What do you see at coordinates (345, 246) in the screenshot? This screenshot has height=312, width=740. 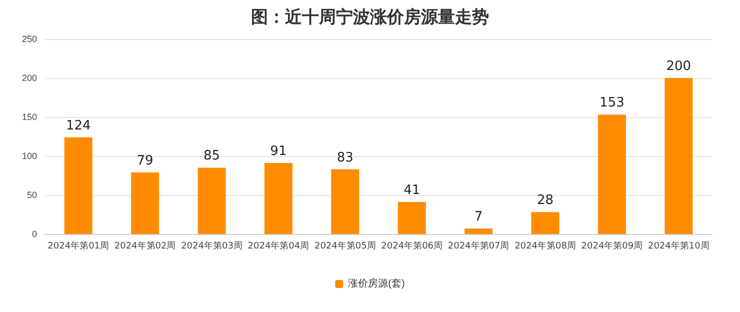 I see `x-tick-label: 2024年第05周` at bounding box center [345, 246].